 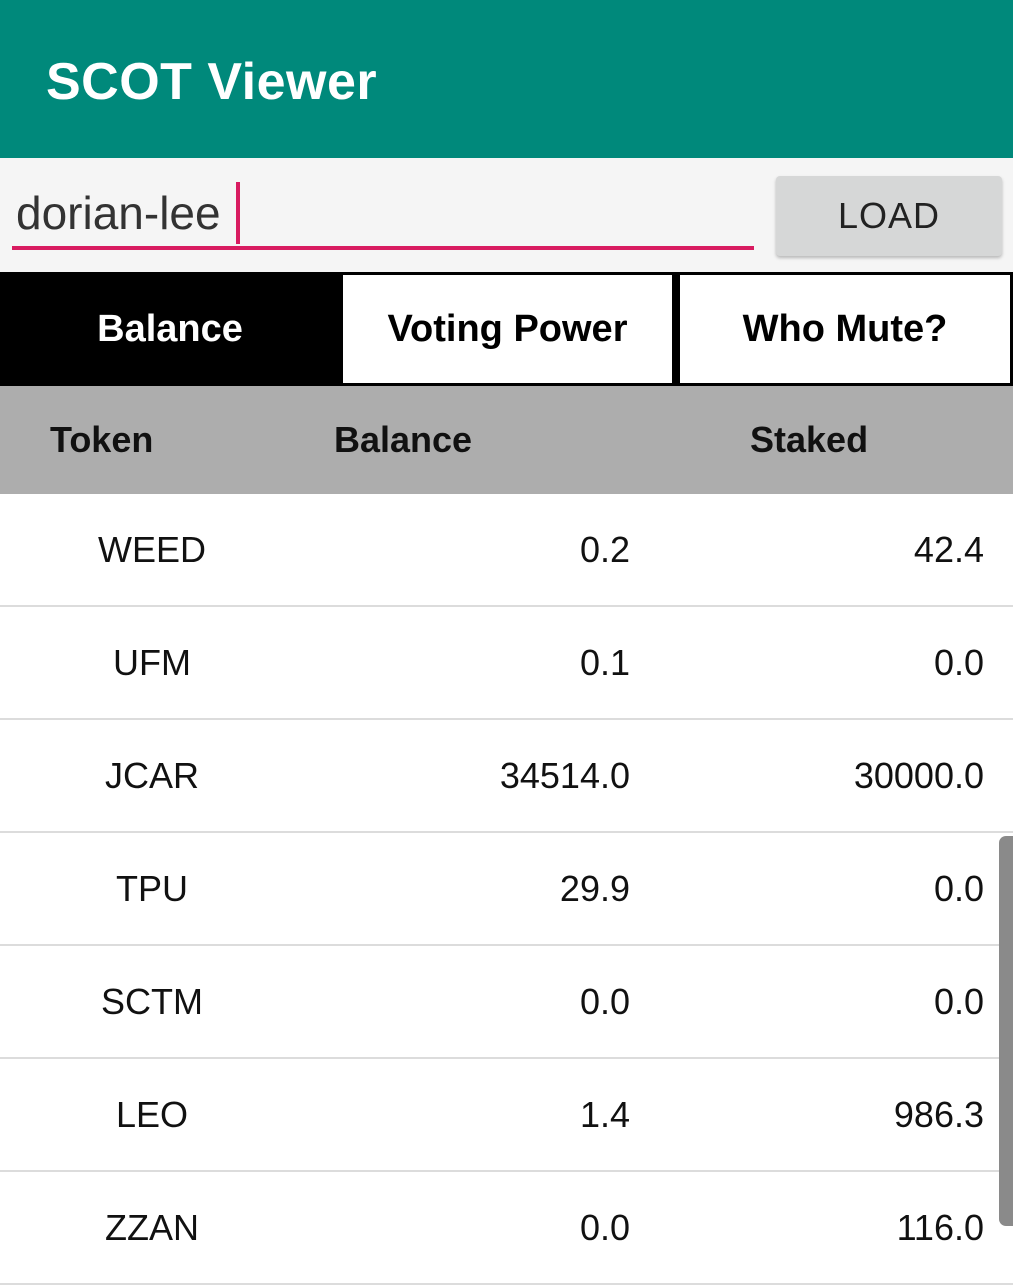 What do you see at coordinates (238, 213) in the screenshot?
I see `text-cursor` at bounding box center [238, 213].